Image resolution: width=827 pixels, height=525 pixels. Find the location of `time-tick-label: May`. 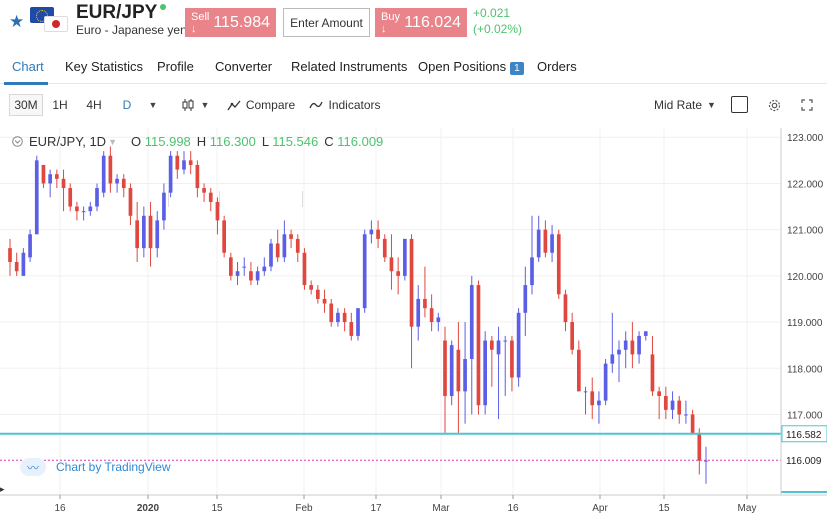

time-tick-label: May is located at coordinates (747, 508).